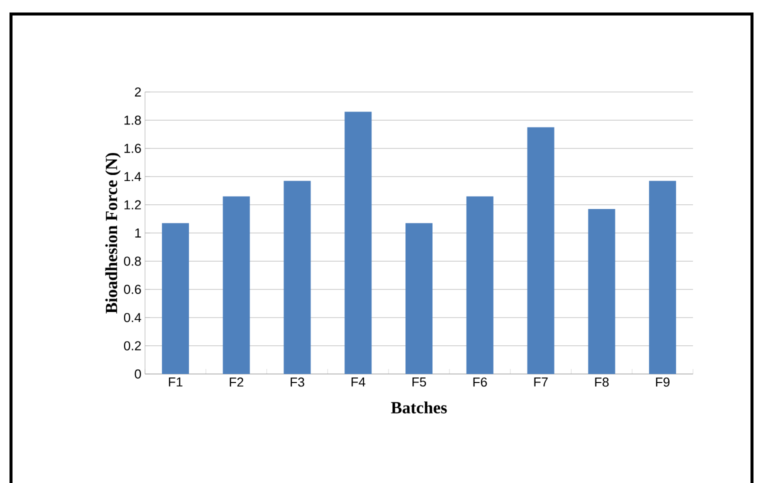 This screenshot has width=763, height=483. Describe the element at coordinates (237, 382) in the screenshot. I see `x-tick-label: F2` at that location.